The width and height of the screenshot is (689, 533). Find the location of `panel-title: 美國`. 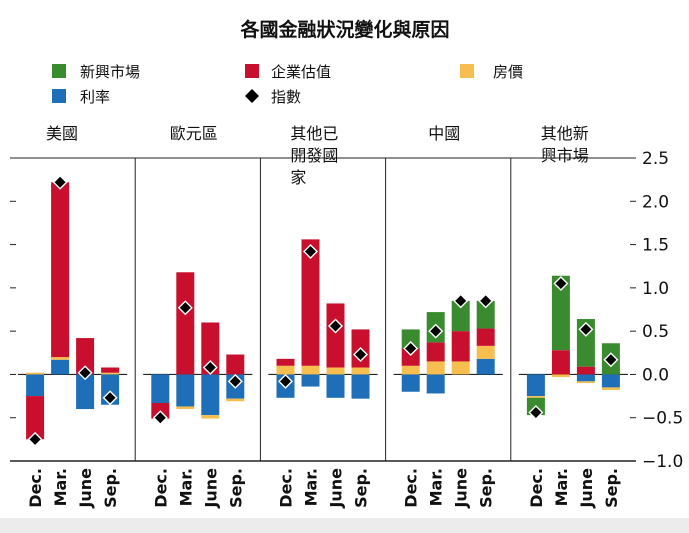

panel-title: 美國 is located at coordinates (62, 133).